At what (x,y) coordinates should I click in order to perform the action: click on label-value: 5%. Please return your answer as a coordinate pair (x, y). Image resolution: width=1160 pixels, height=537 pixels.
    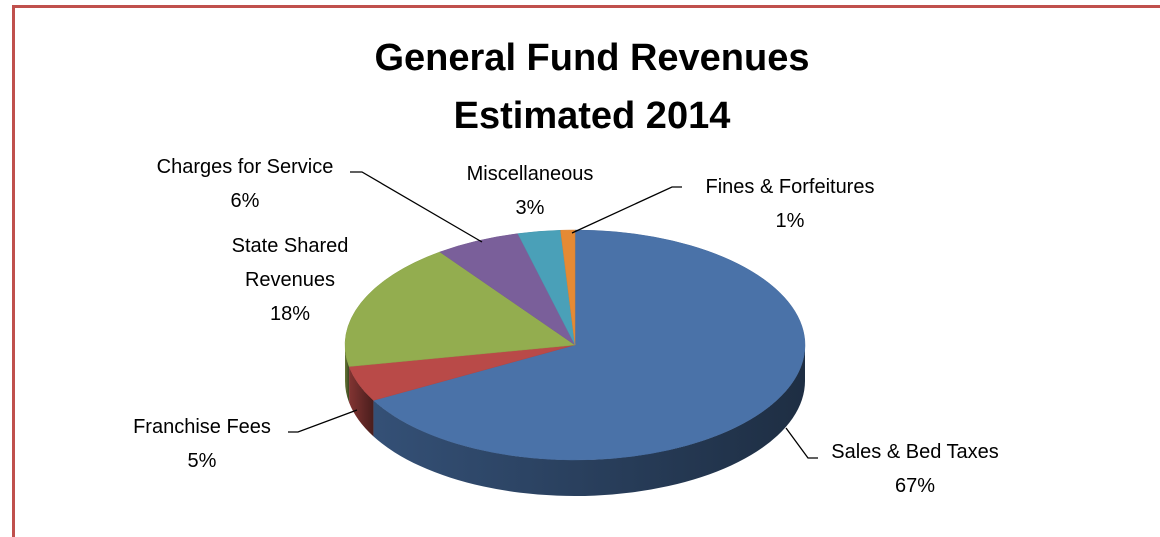
    Looking at the image, I should click on (202, 461).